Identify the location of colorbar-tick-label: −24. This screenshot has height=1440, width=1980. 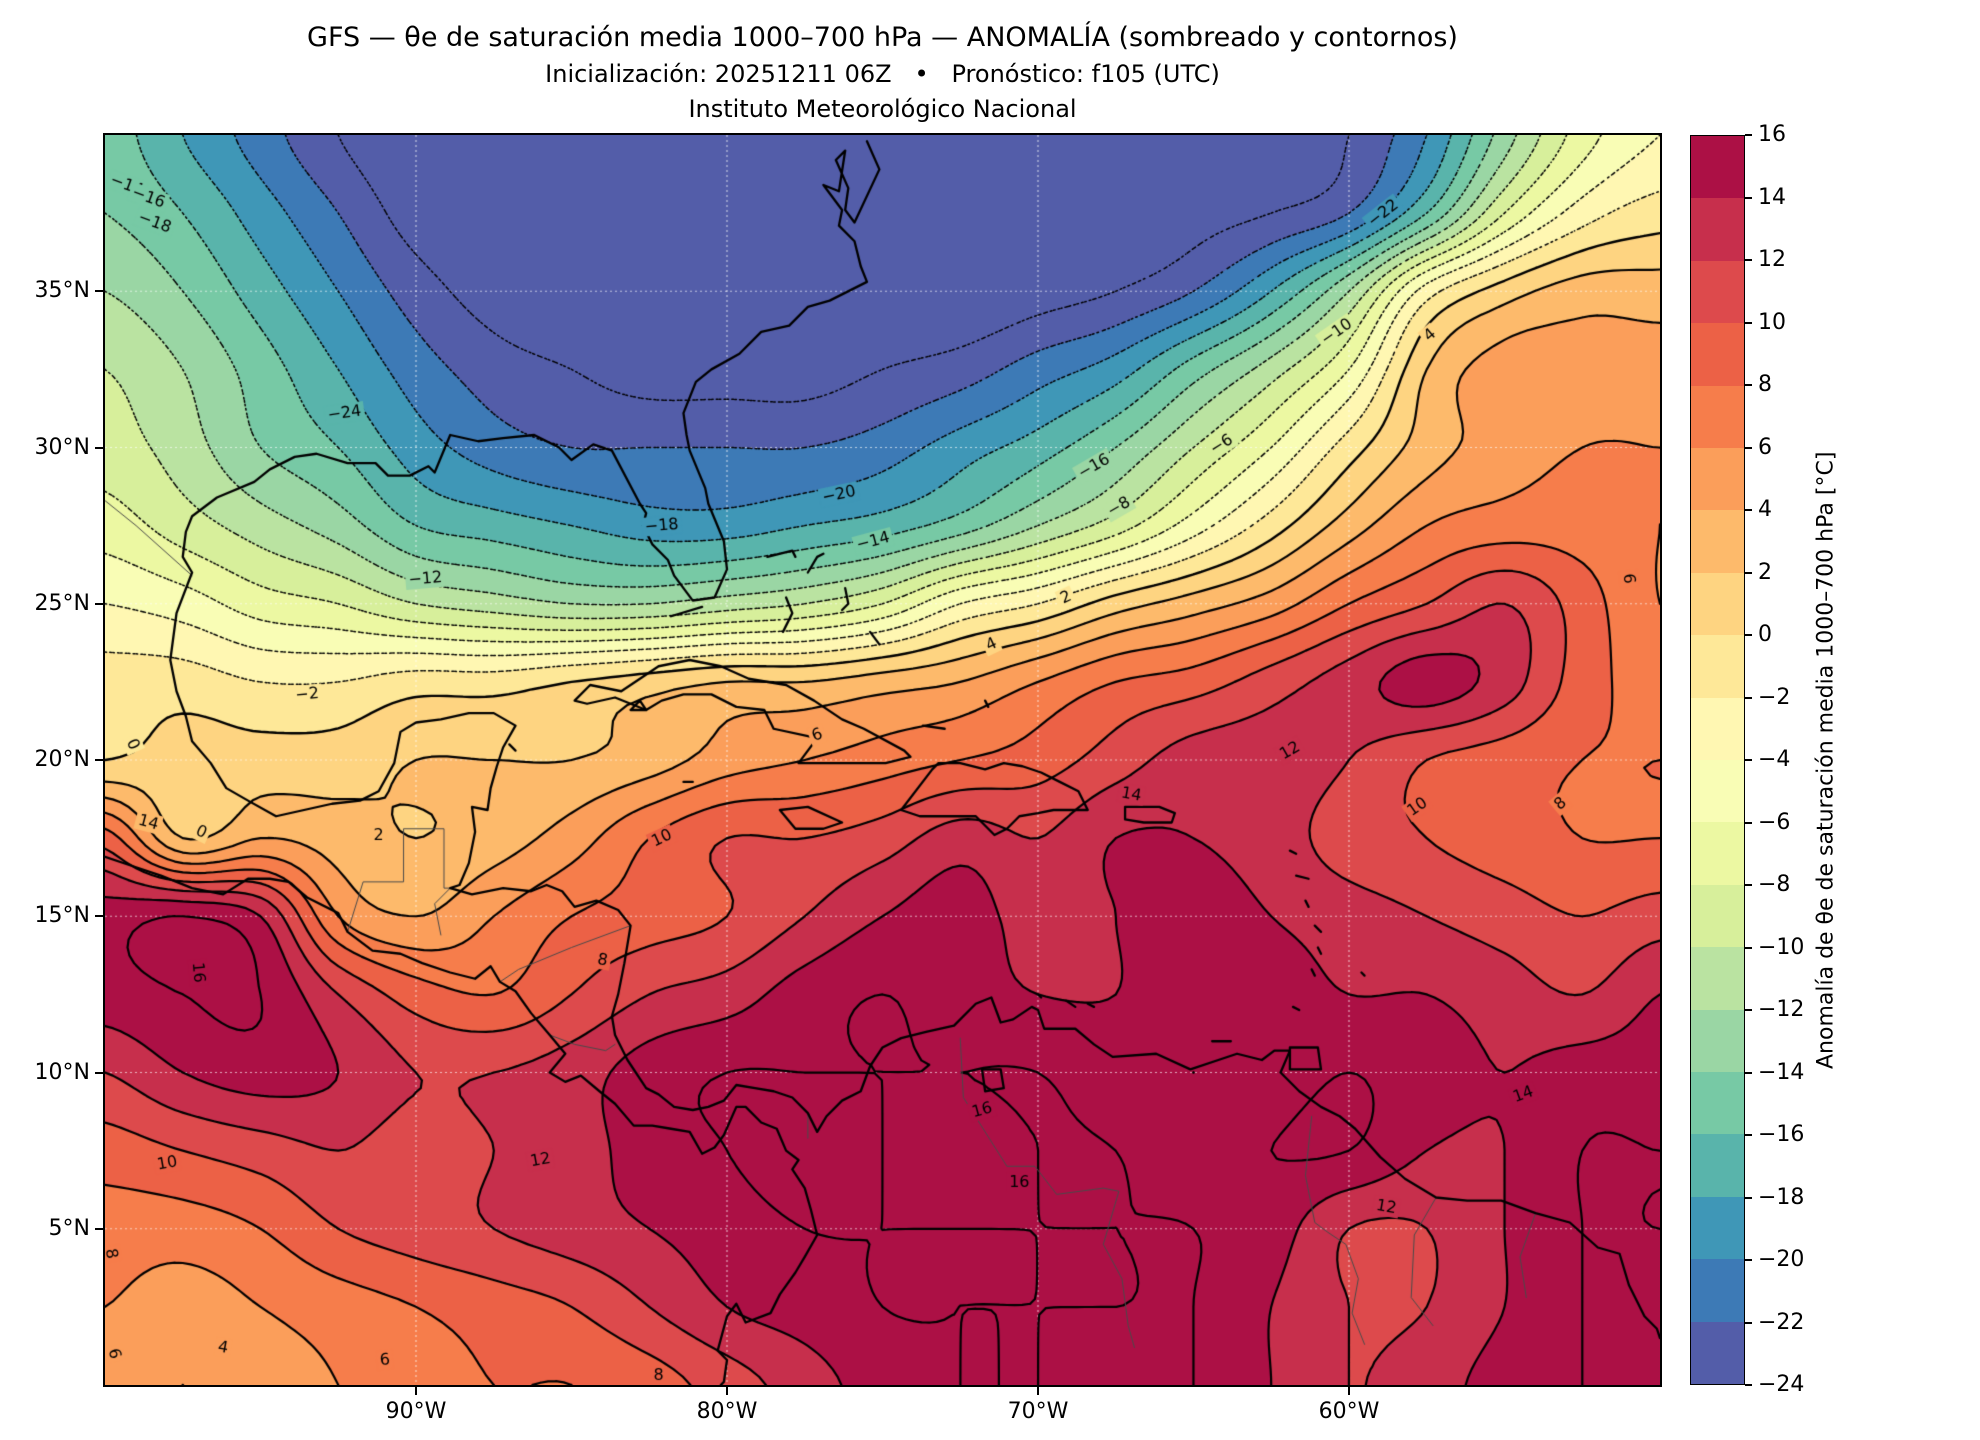
(1781, 1384).